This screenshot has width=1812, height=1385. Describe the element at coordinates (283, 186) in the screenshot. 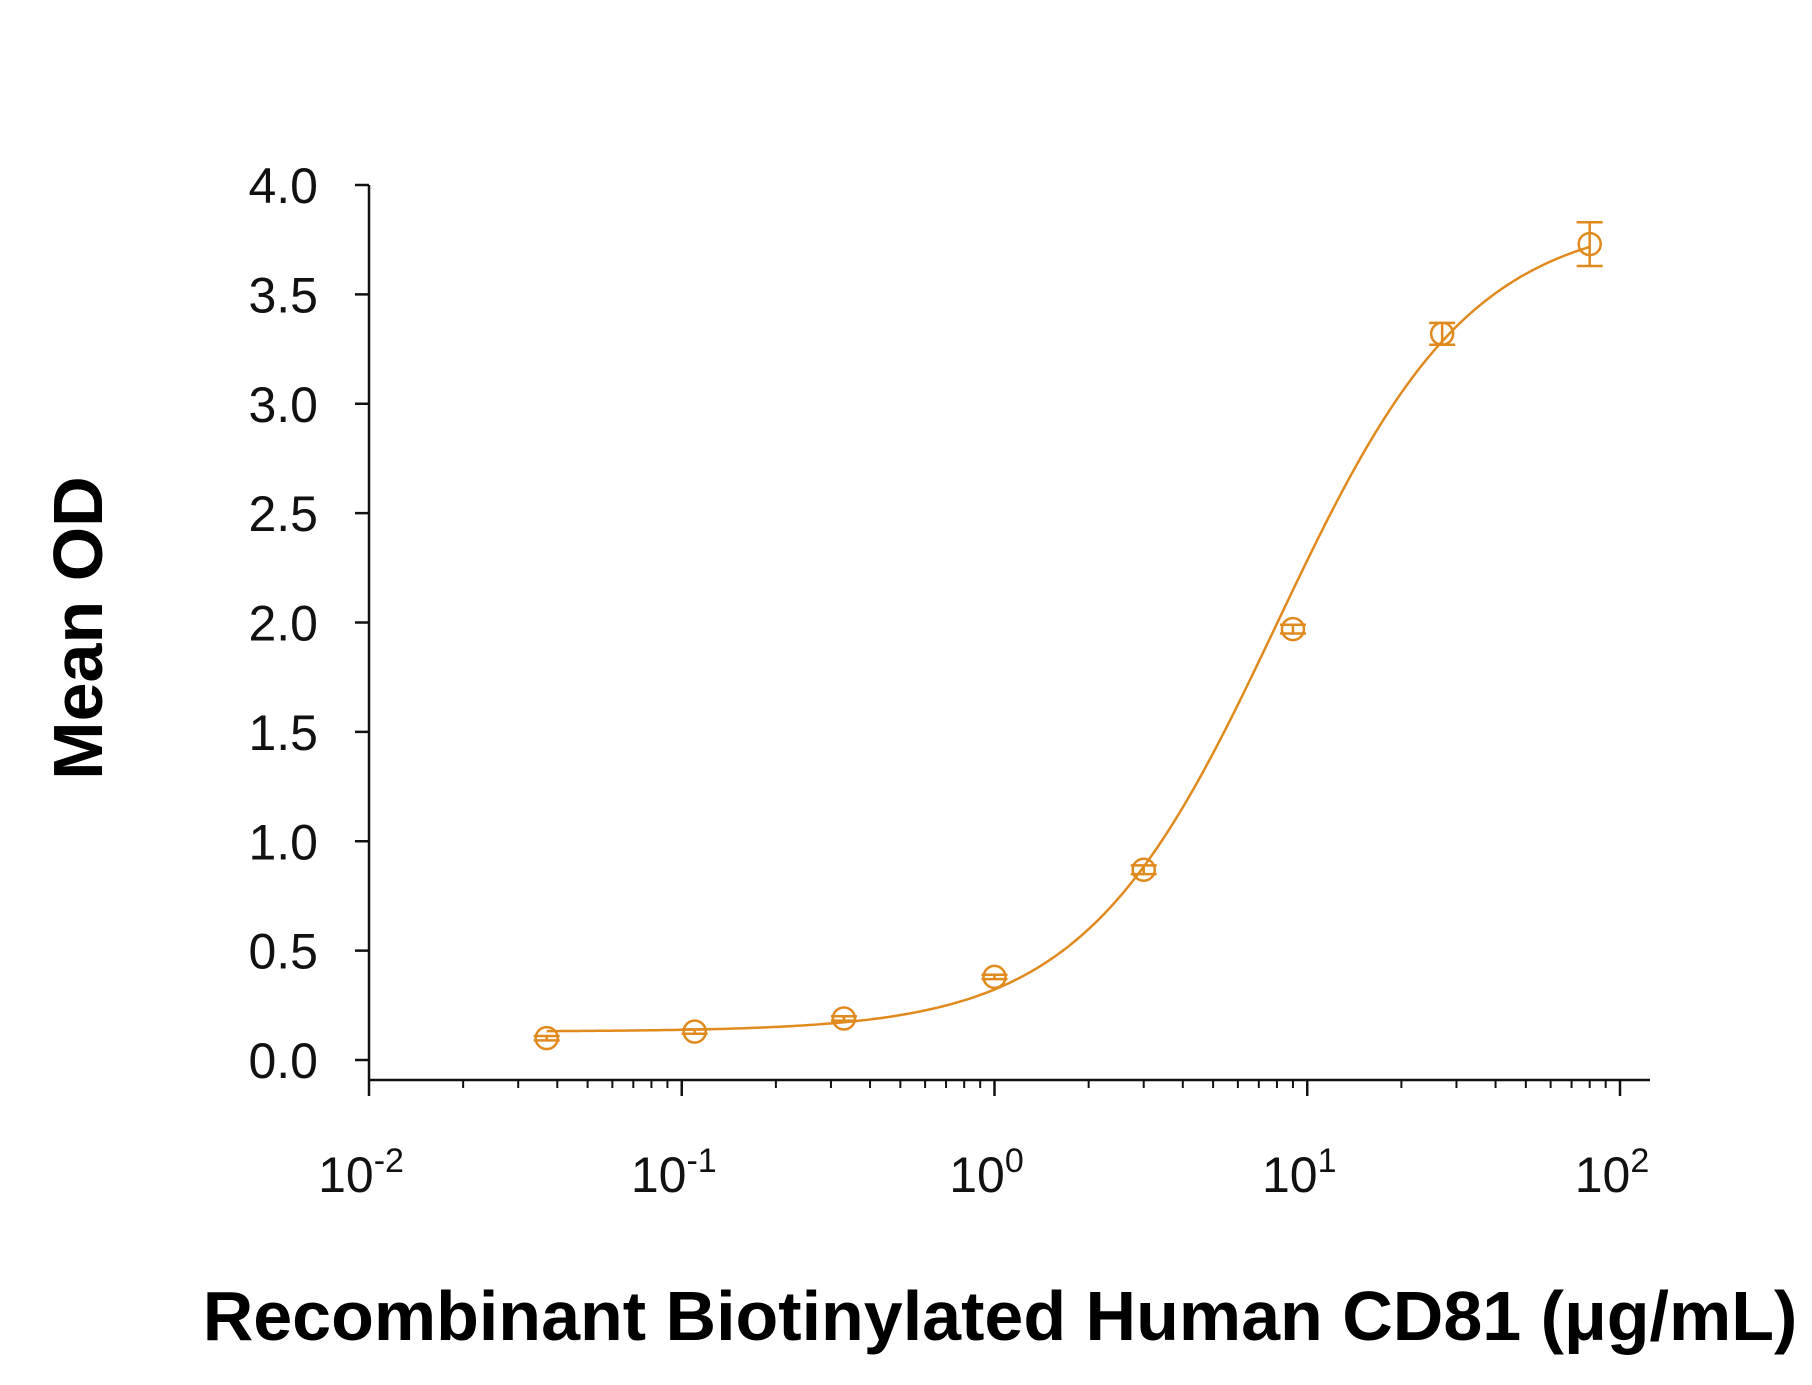

I see `y-tick-label: 4.0` at that location.